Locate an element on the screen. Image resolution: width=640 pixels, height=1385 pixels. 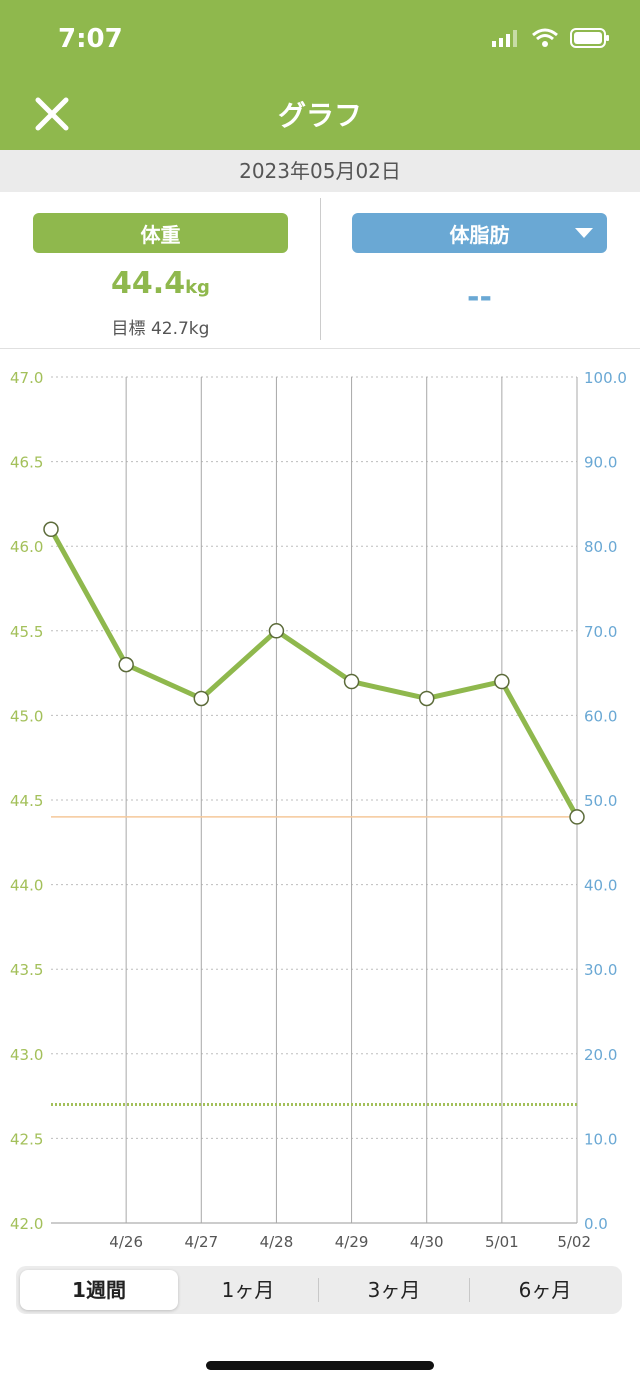
right-axis-tick-label: 100.0 is located at coordinates (605, 378).